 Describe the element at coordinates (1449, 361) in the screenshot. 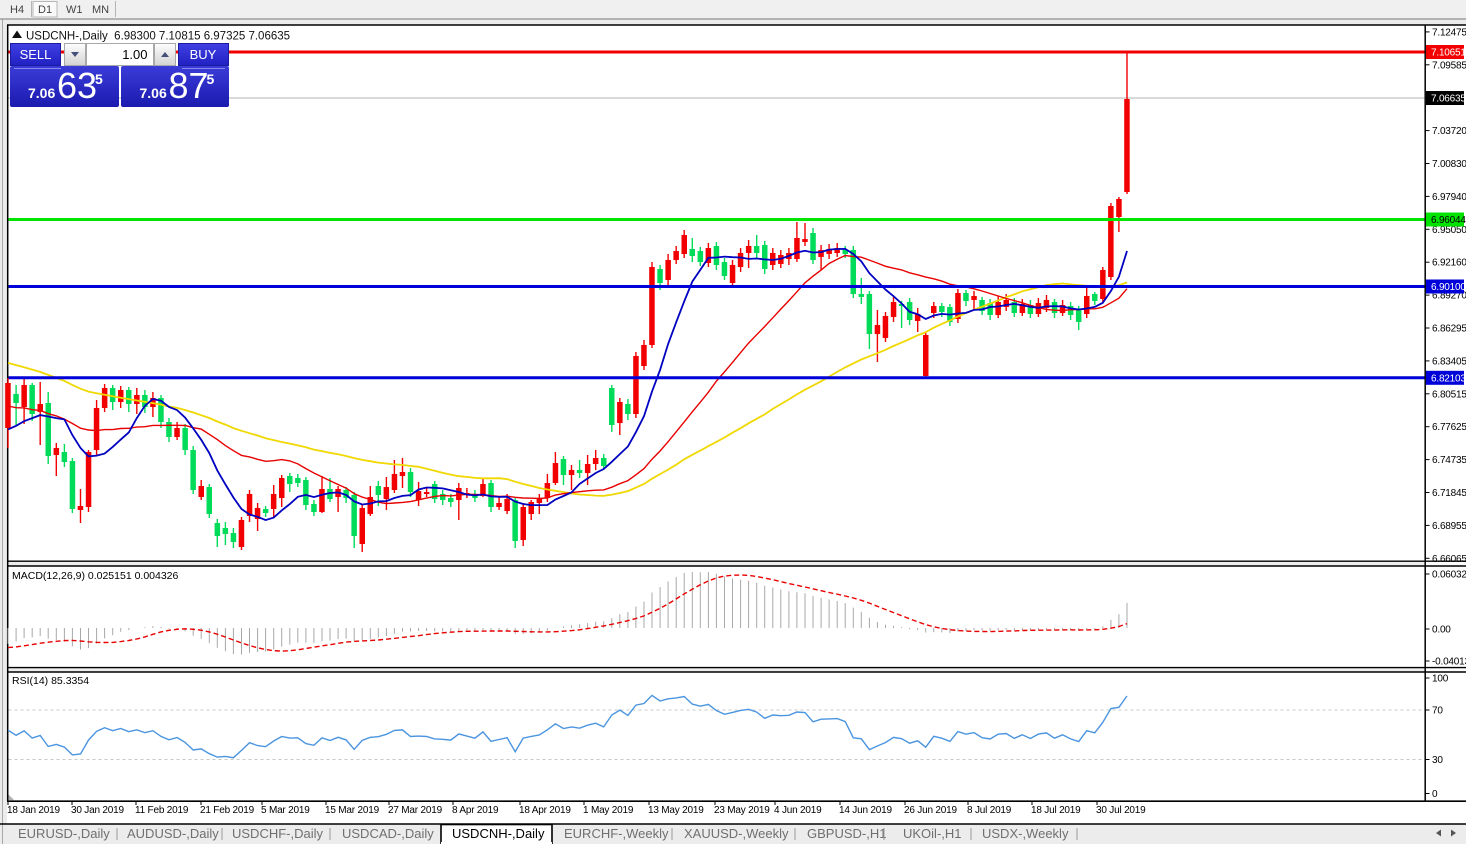

I see `svg-text: 6.83405` at that location.